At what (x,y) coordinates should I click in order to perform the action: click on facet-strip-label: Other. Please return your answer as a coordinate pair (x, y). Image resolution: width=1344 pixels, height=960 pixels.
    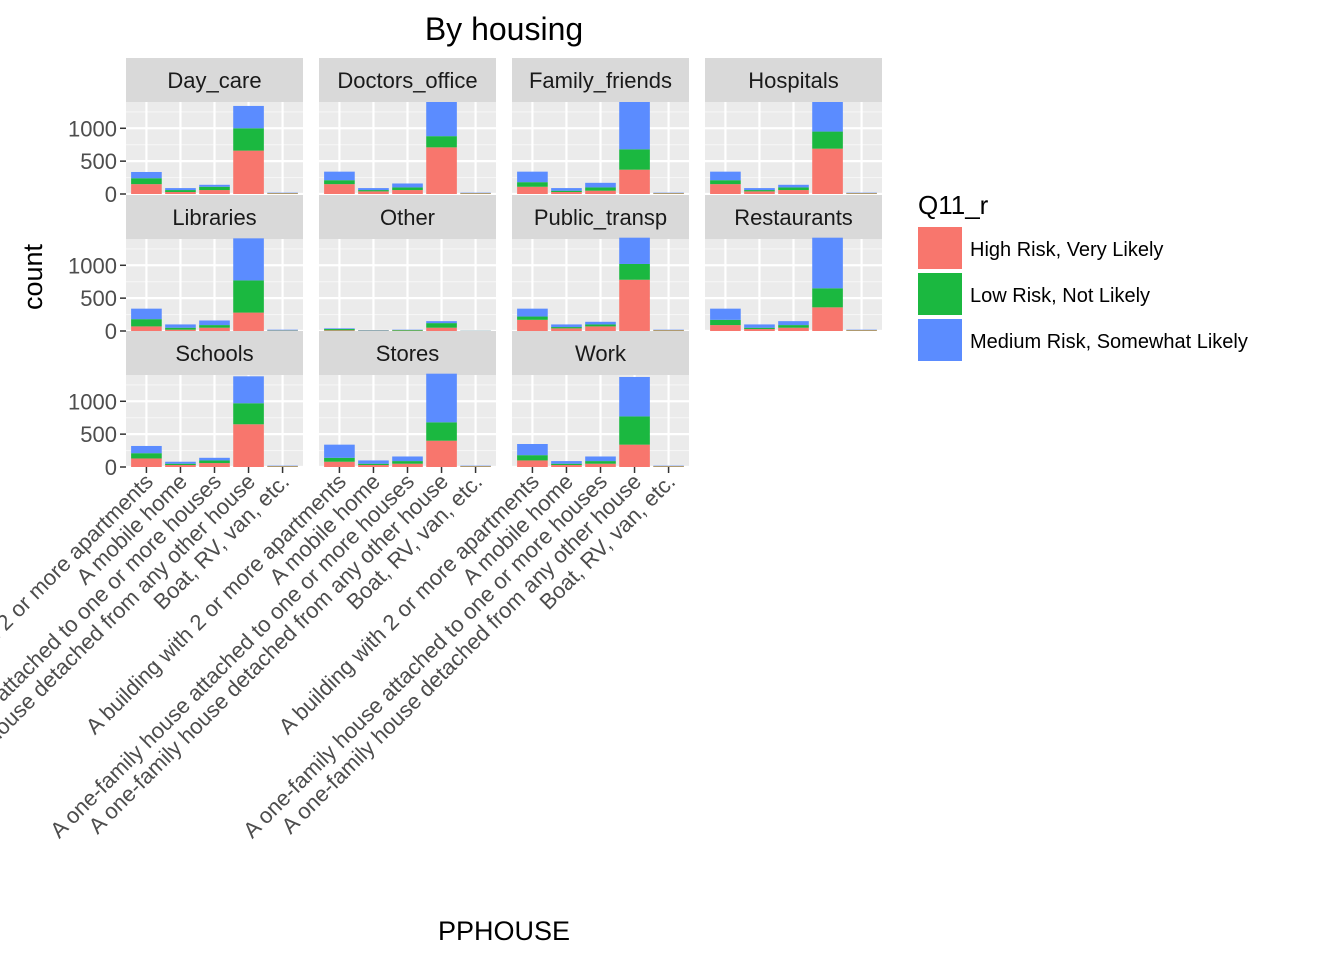
    Looking at the image, I should click on (407, 217).